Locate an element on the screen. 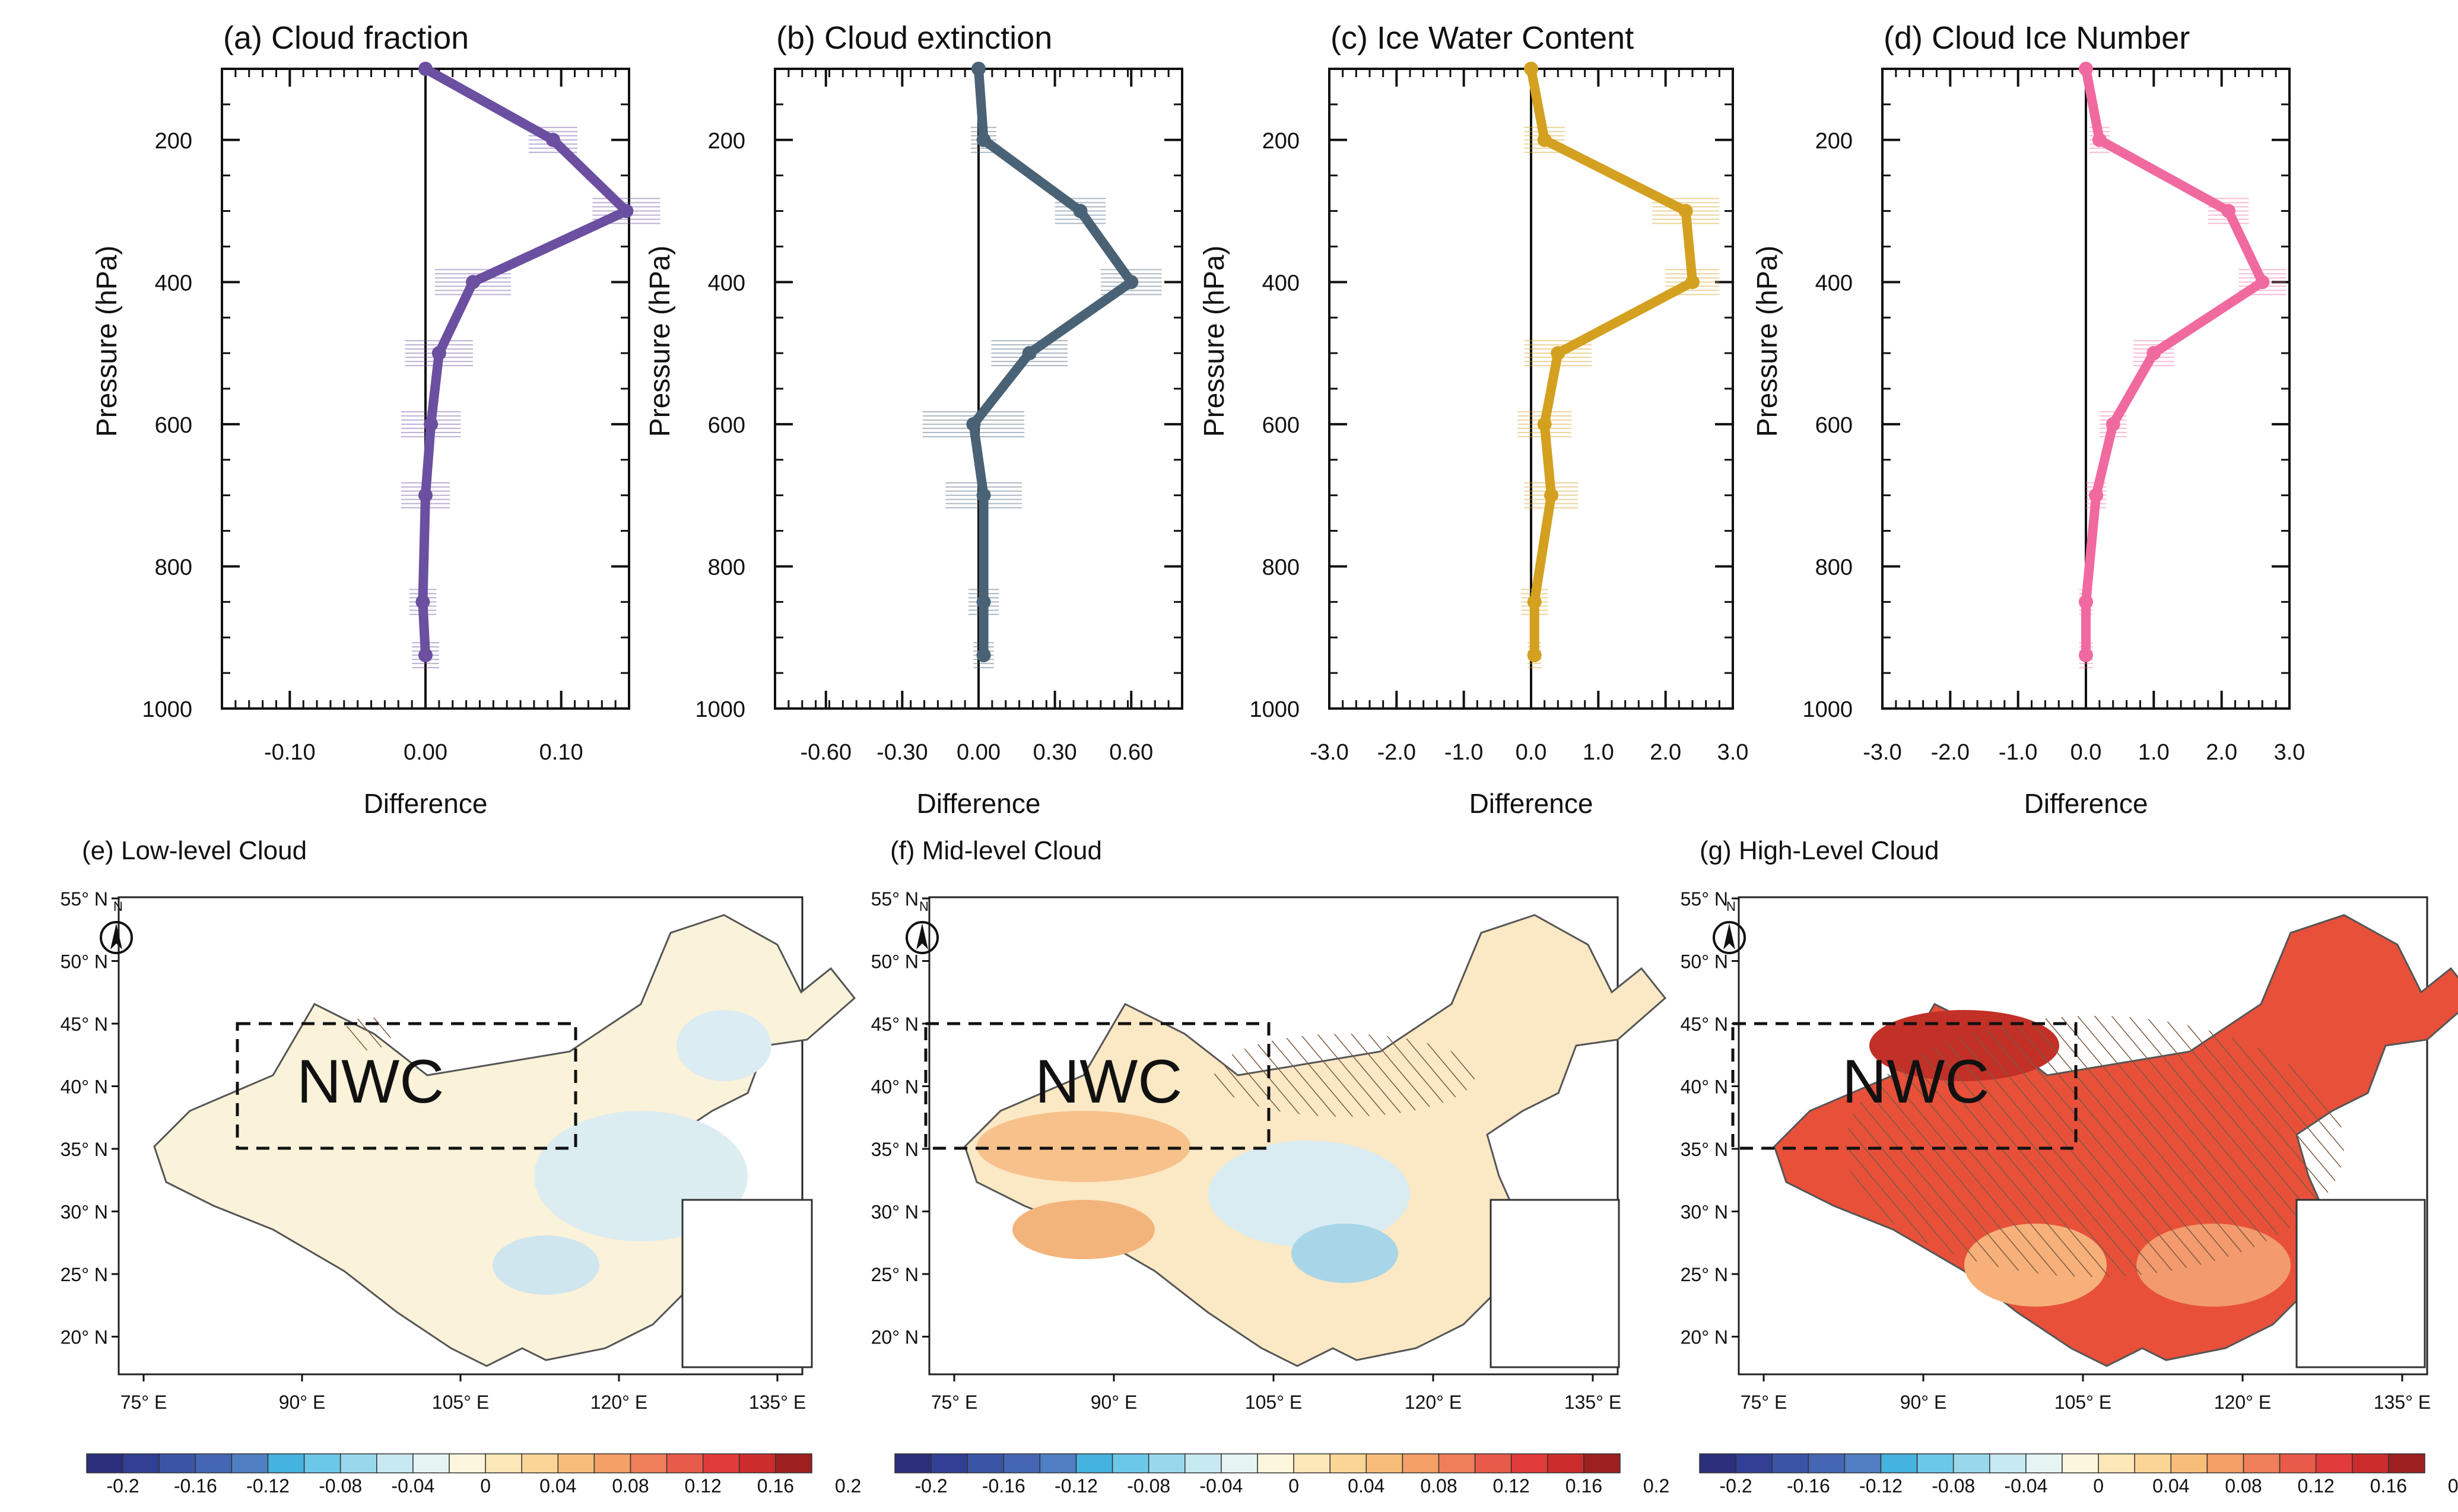 Image resolution: width=2458 pixels, height=1512 pixels. map-title: (g) High-Level Cloud is located at coordinates (1819, 850).